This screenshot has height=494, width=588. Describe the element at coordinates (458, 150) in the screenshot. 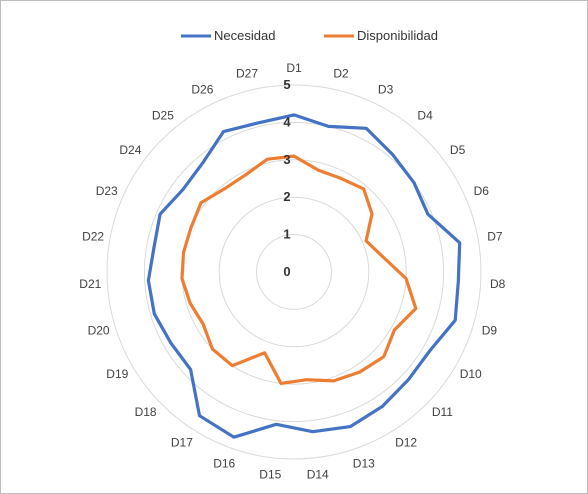

I see `category-label-d5: D5` at that location.